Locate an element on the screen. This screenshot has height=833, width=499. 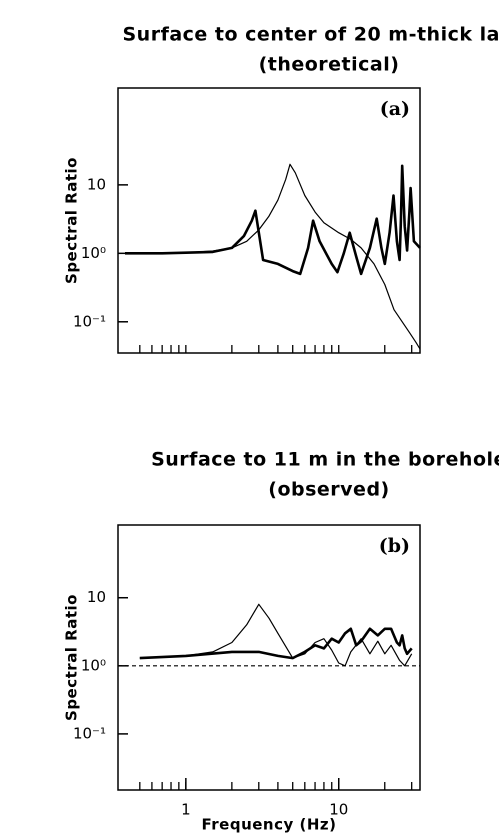
panel-label: (b) is located at coordinates (394, 546).